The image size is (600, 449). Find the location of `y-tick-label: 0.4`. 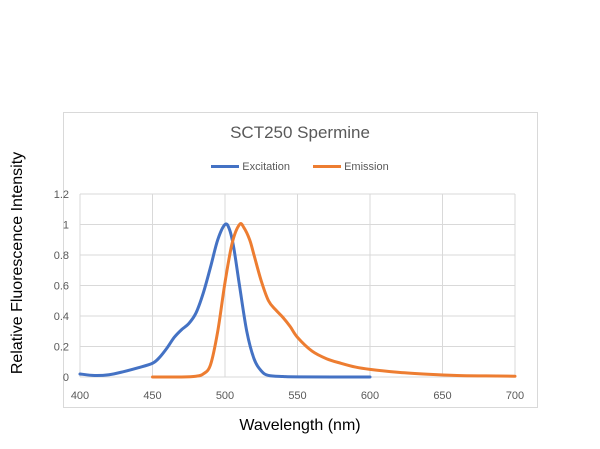

y-tick-label: 0.4 is located at coordinates (61, 317).